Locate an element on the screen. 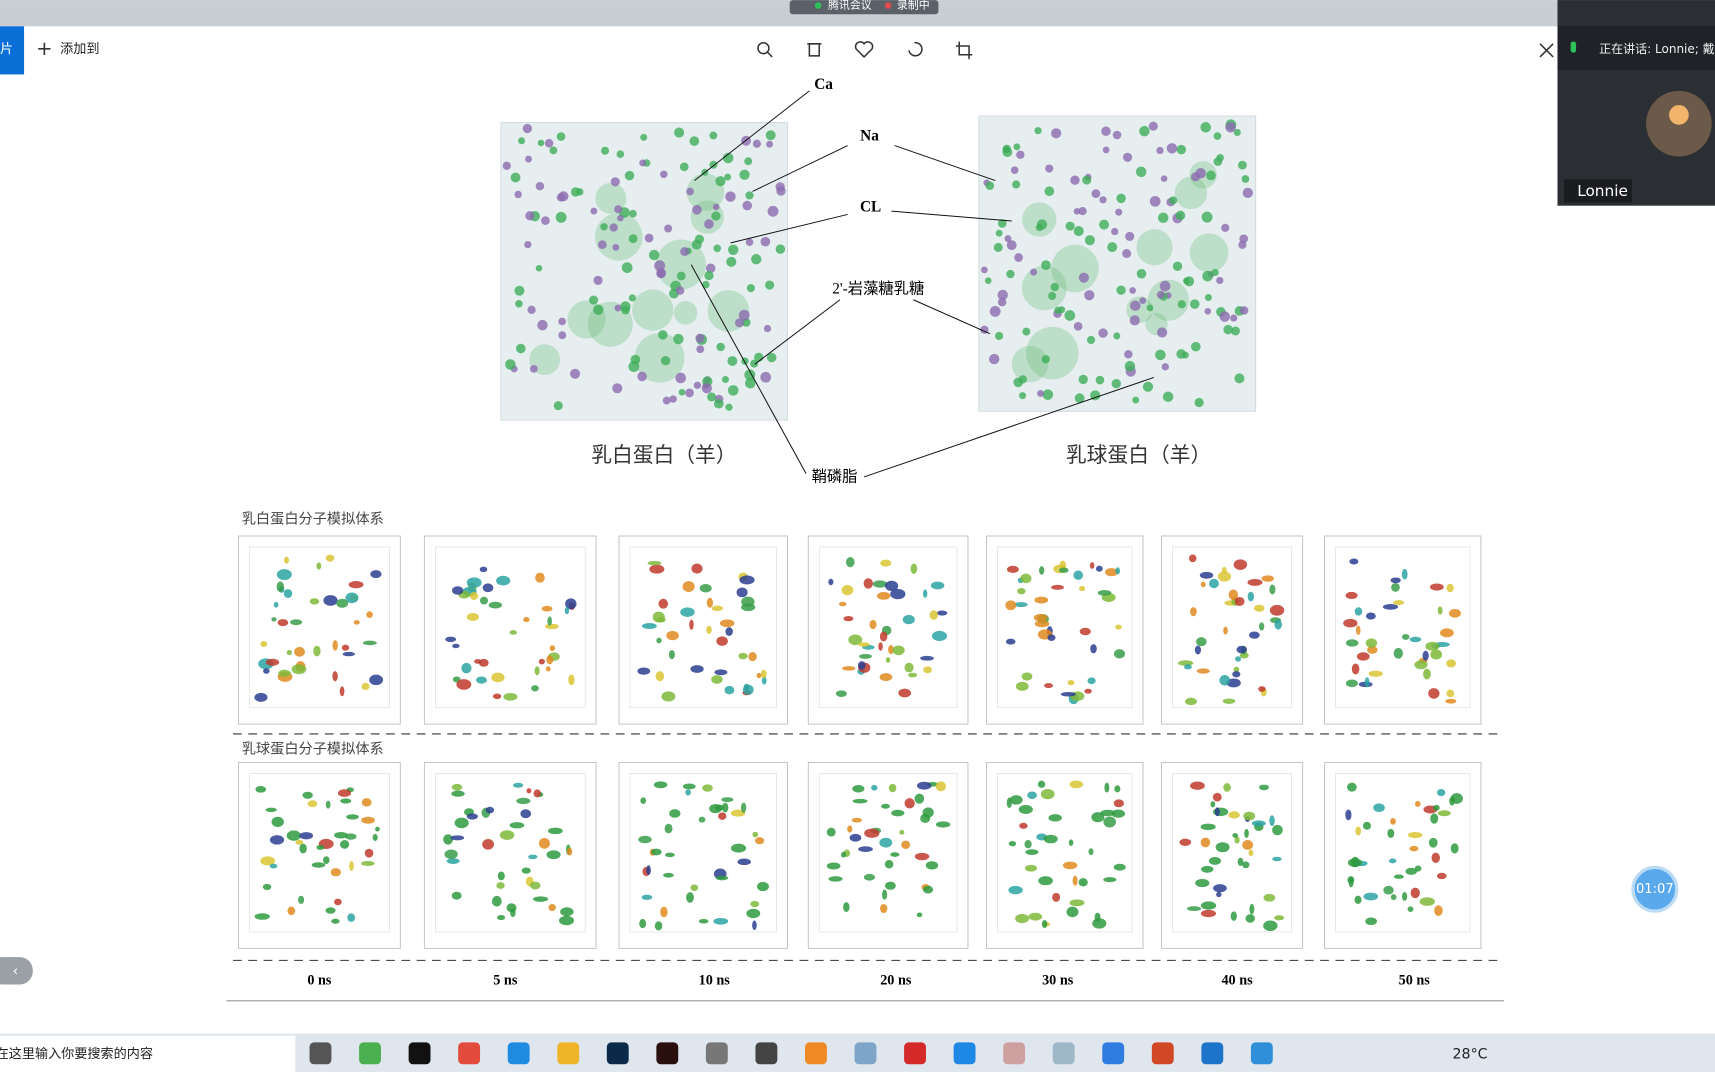 This screenshot has width=1715, height=1072. timer is located at coordinates (1655, 889).